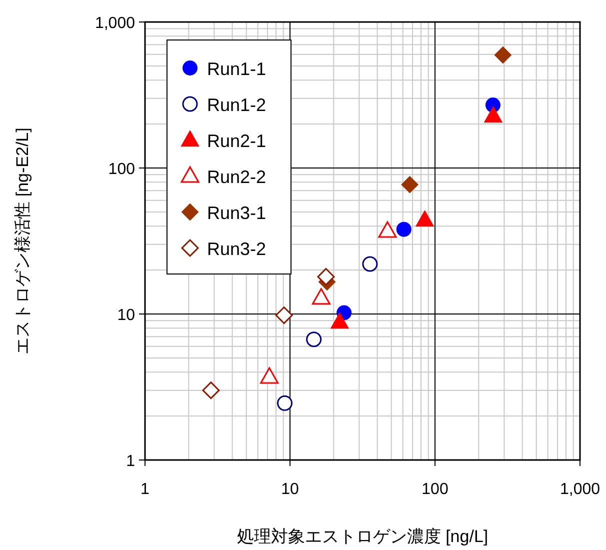 The image size is (606, 550). Describe the element at coordinates (236, 249) in the screenshot. I see `legend-label: Run3-2` at that location.